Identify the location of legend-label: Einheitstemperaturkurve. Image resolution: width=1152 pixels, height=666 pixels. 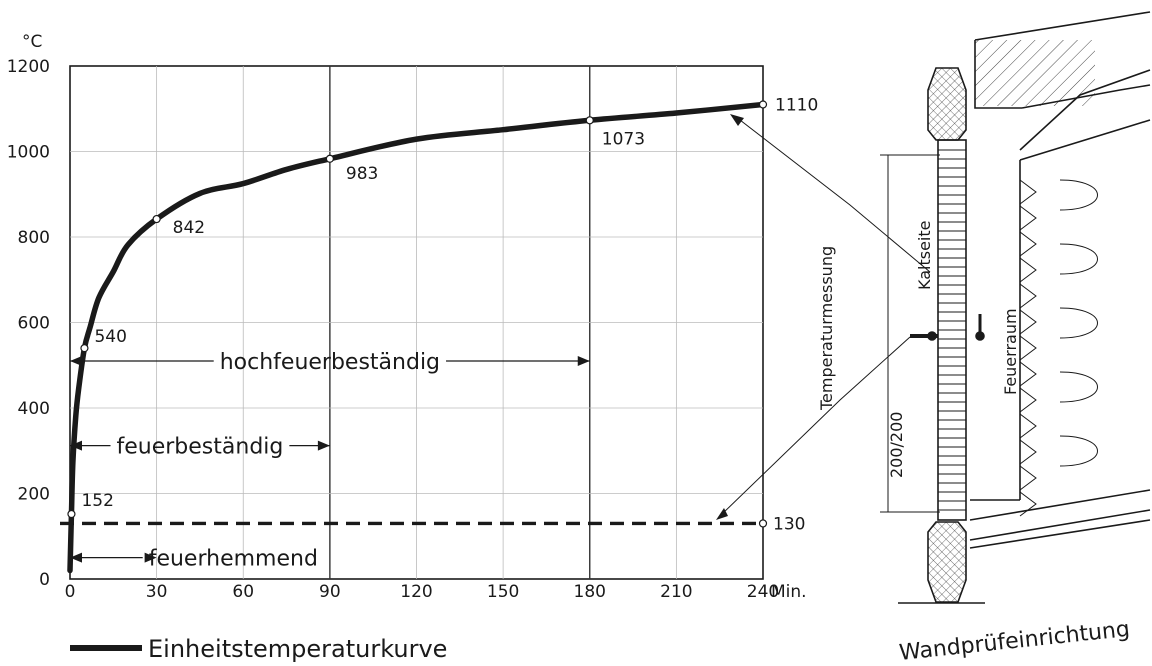
(297, 649).